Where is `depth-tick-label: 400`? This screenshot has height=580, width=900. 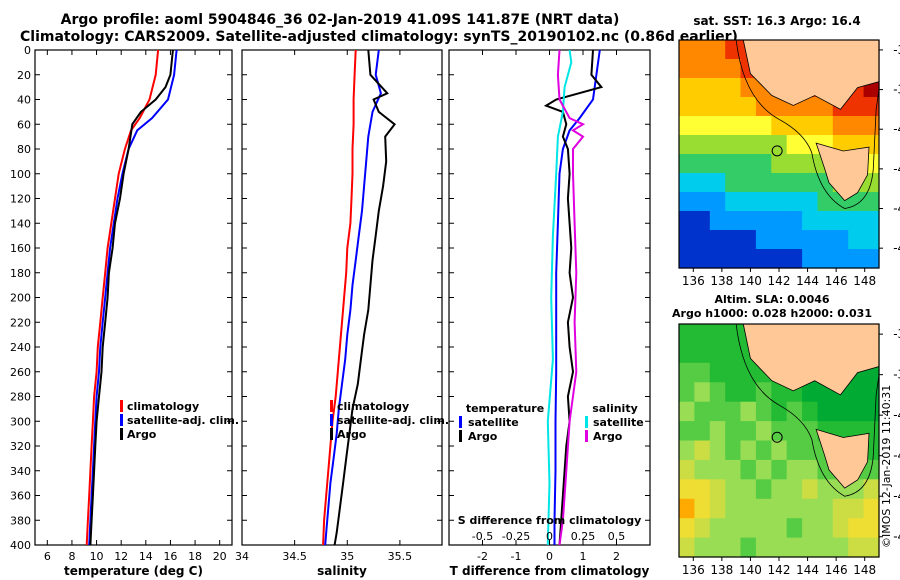
depth-tick-label: 400 is located at coordinates (20, 545).